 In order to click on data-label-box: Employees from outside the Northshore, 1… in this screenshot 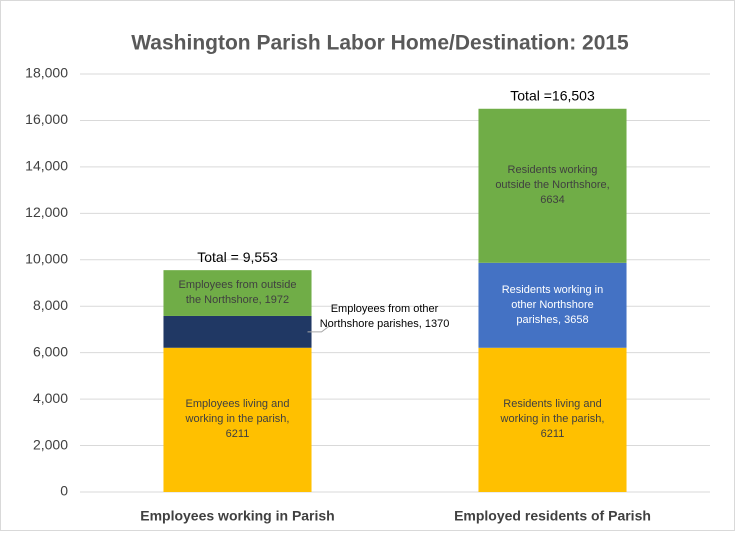, I will do `click(237, 293)`.